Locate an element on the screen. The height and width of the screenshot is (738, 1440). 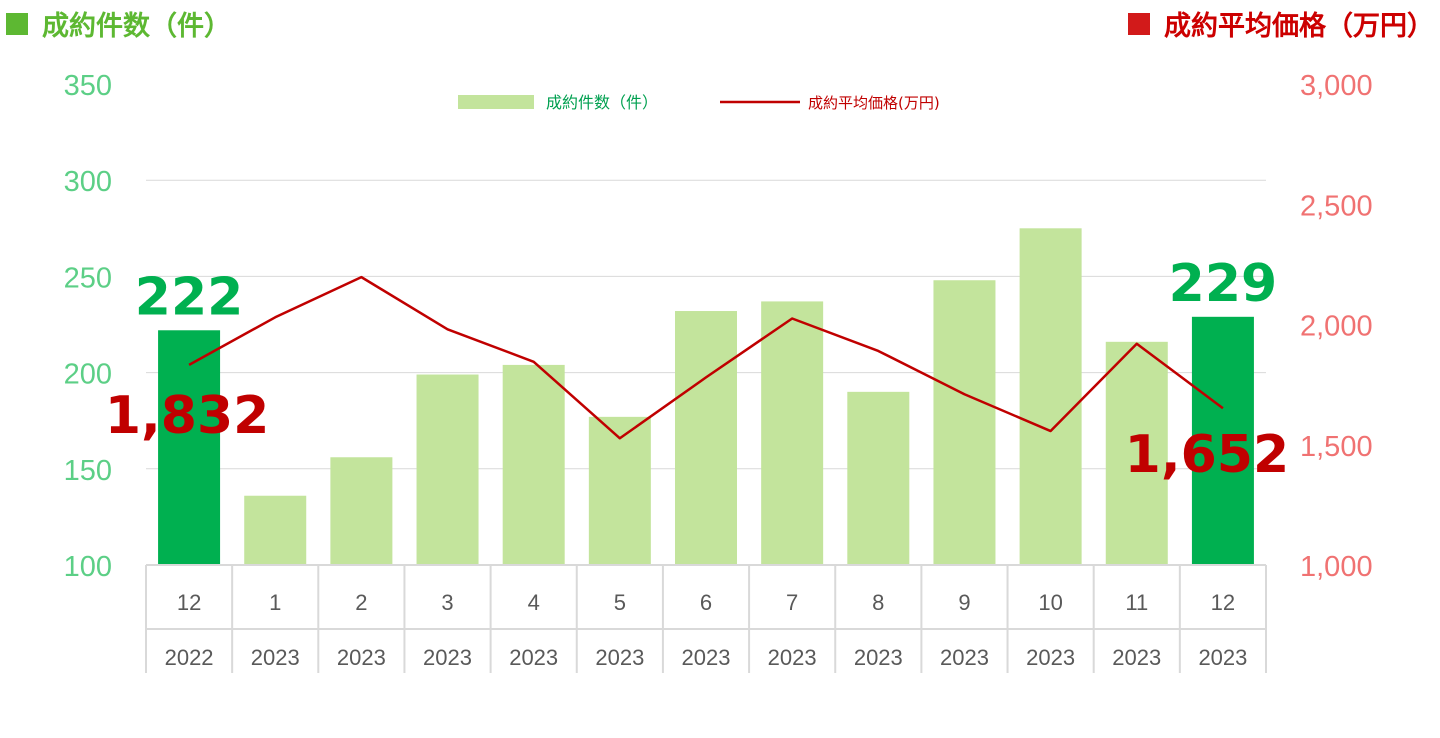
x-tick-year: 2022 is located at coordinates (189, 657).